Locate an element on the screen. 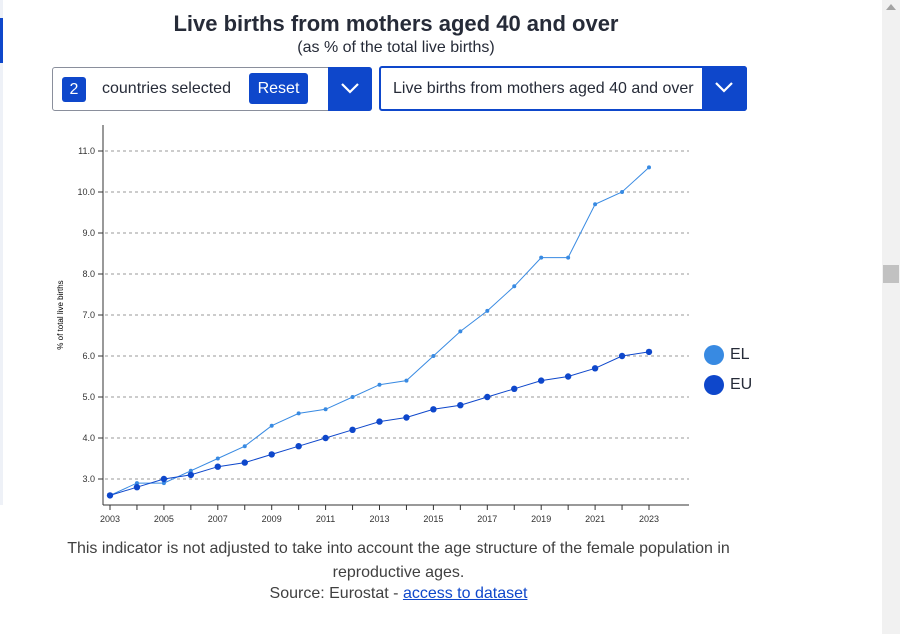  y-tick-label: 4.0 is located at coordinates (88, 438).